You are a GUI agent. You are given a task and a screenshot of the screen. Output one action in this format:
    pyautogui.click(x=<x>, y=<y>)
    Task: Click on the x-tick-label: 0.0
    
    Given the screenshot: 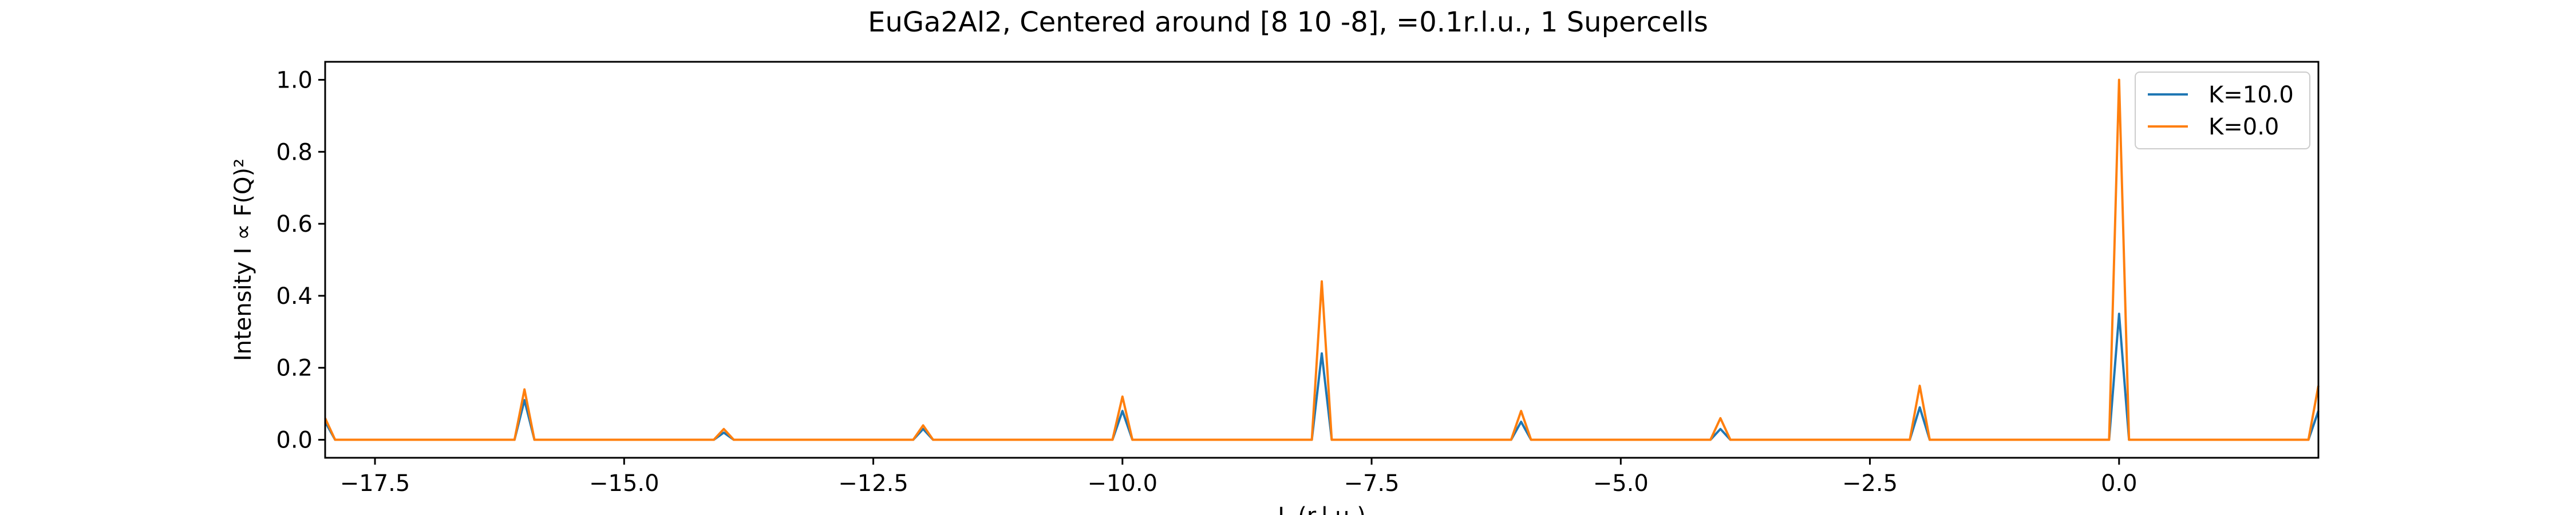 What is the action you would take?
    pyautogui.click(x=2119, y=483)
    